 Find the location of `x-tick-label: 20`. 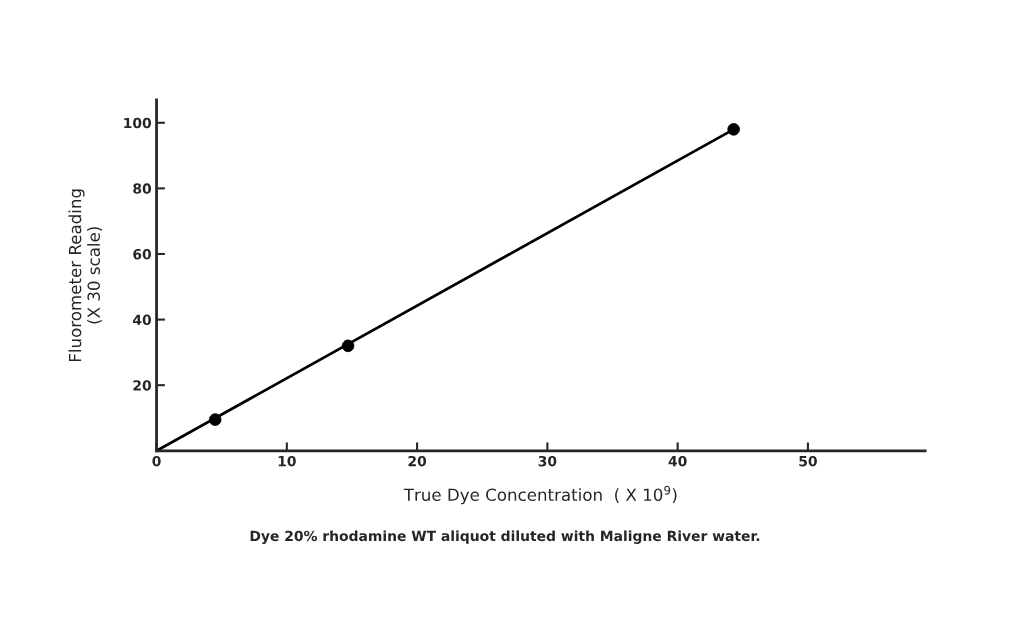

x-tick-label: 20 is located at coordinates (417, 461).